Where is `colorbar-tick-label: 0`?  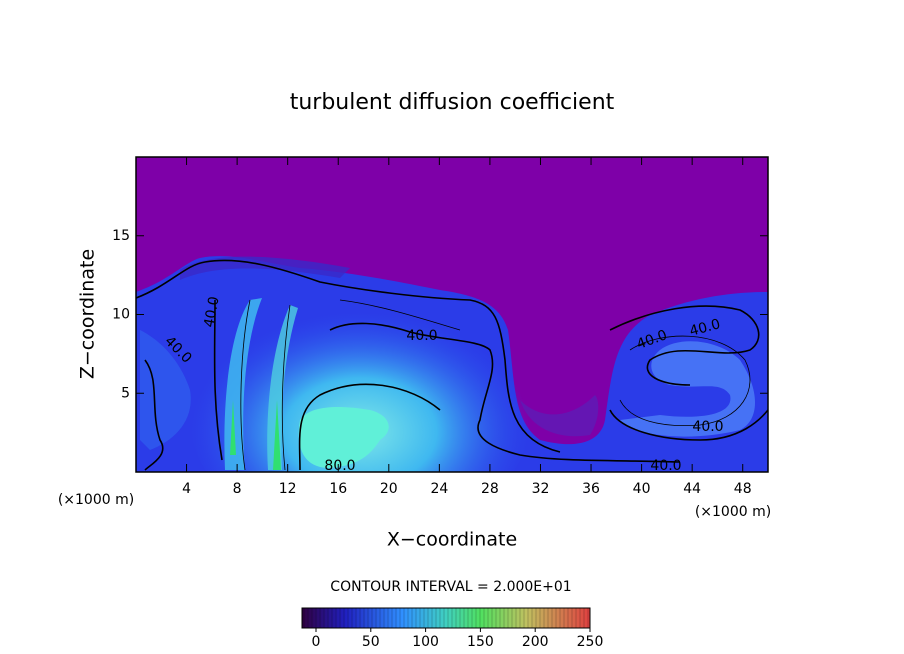 colorbar-tick-label: 0 is located at coordinates (316, 642).